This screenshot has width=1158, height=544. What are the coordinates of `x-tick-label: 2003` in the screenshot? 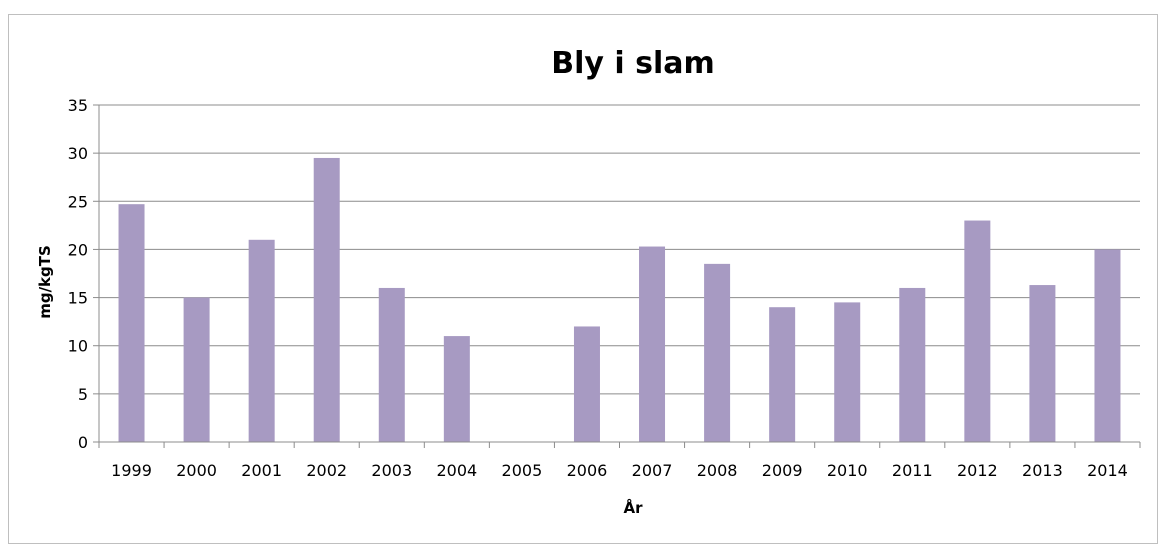 It's located at (391, 470).